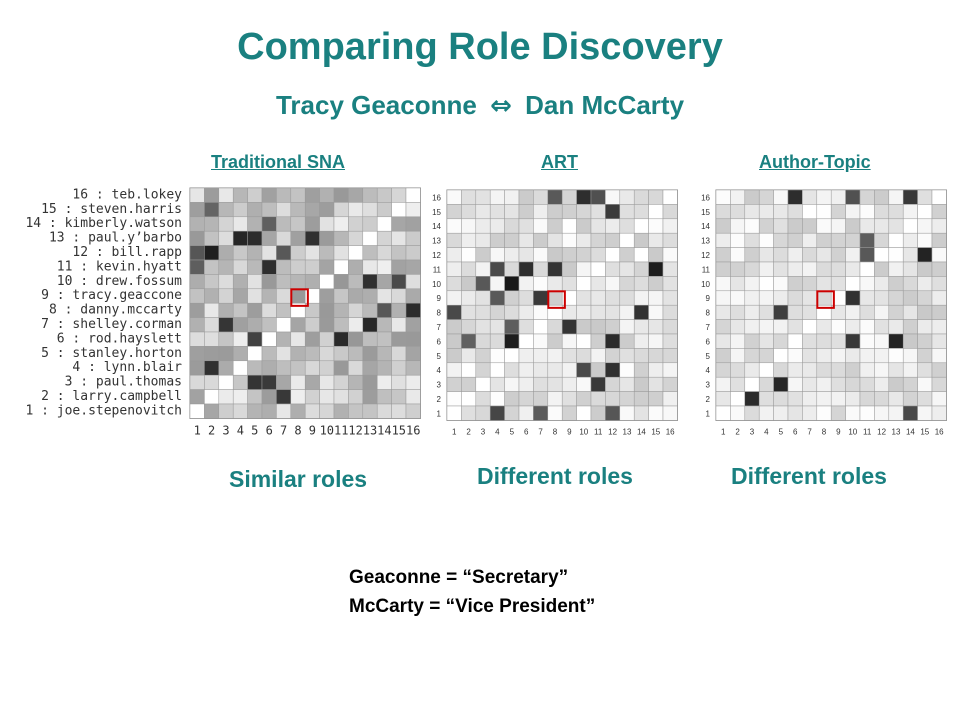  I want to click on heading-author-topic: Author-Topic, so click(815, 162).